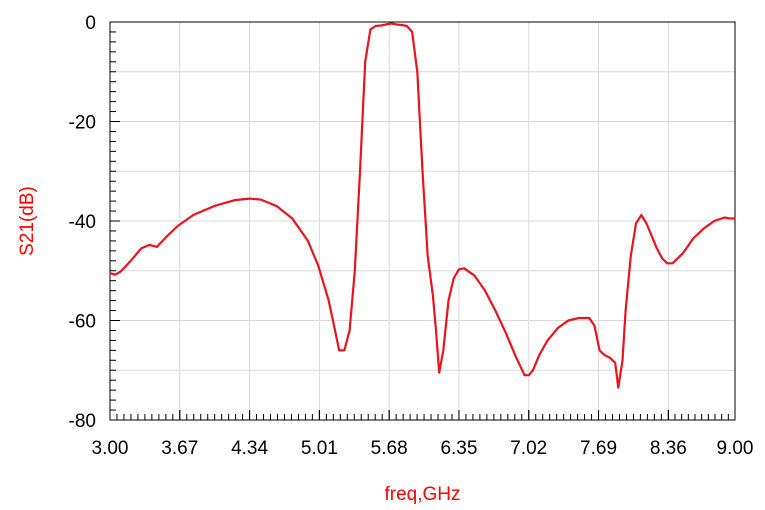 This screenshot has width=765, height=510. I want to click on y-tick-label: -40, so click(82, 222).